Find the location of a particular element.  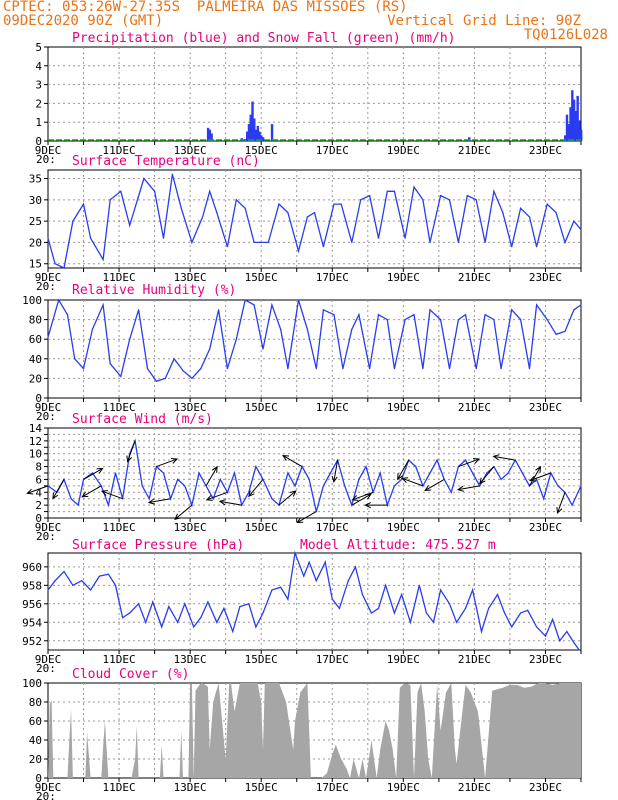

cloud-title: Cloud Cover (%) is located at coordinates (130, 674).